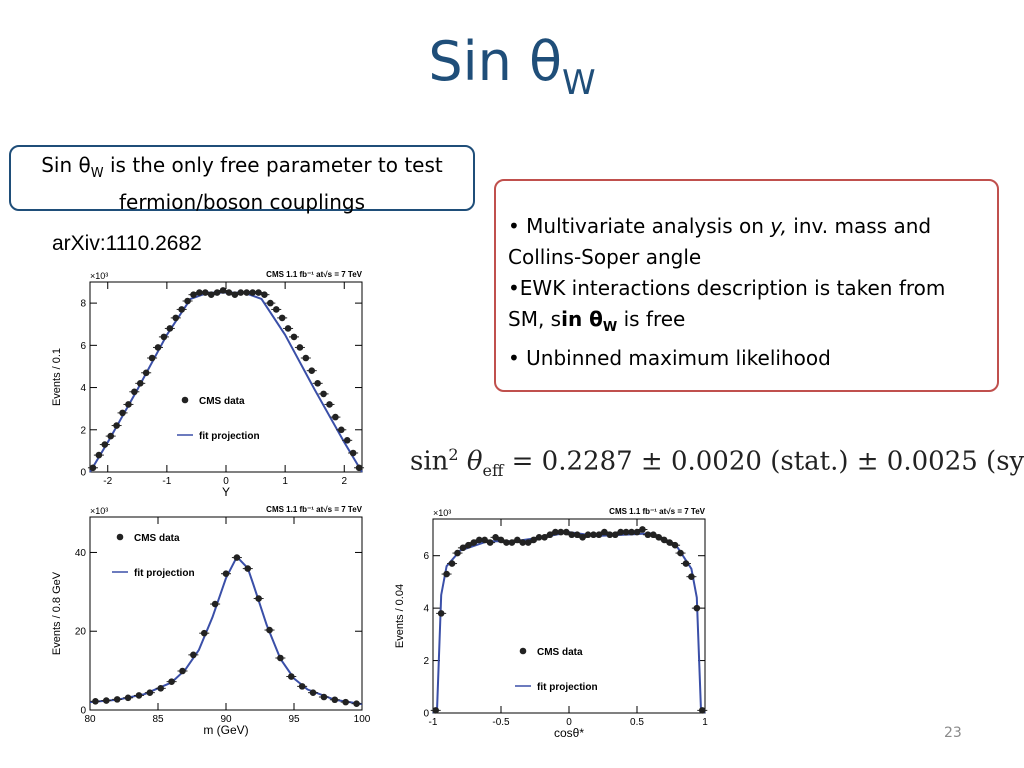  Describe the element at coordinates (107, 481) in the screenshot. I see `x-tick-label: -2` at that location.